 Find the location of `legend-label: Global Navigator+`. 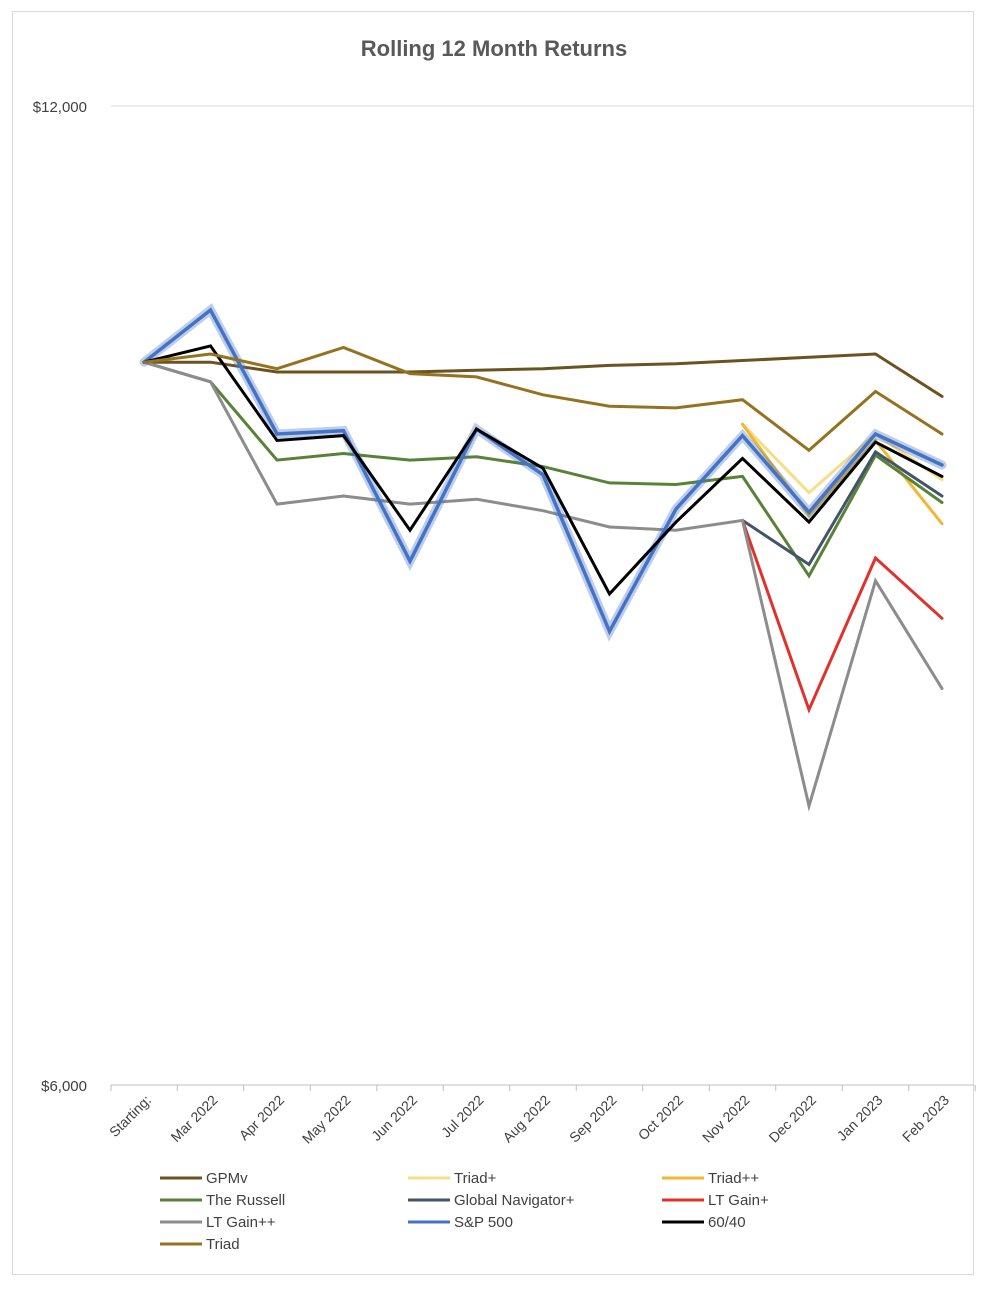

legend-label: Global Navigator+ is located at coordinates (514, 1200).